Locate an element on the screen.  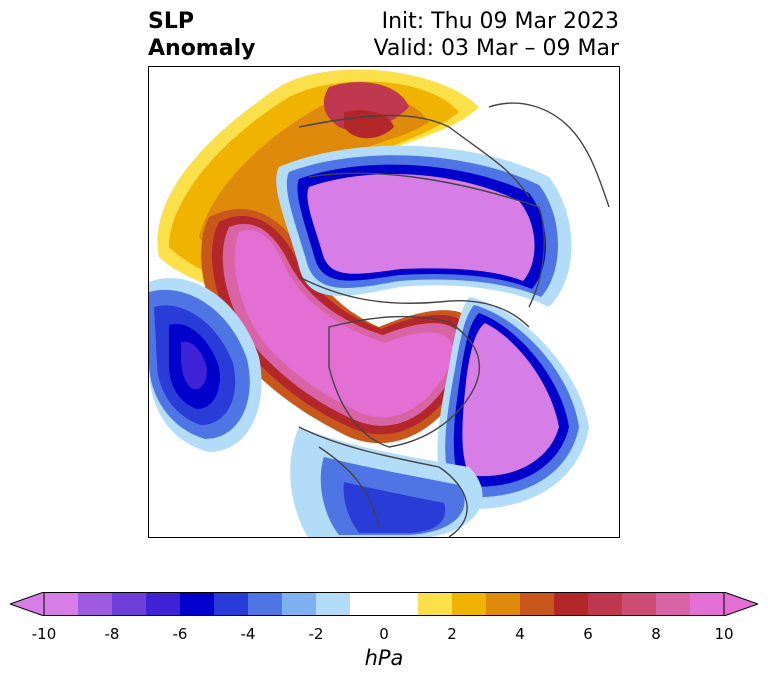
title-variable-line2: Anomaly is located at coordinates (202, 48).